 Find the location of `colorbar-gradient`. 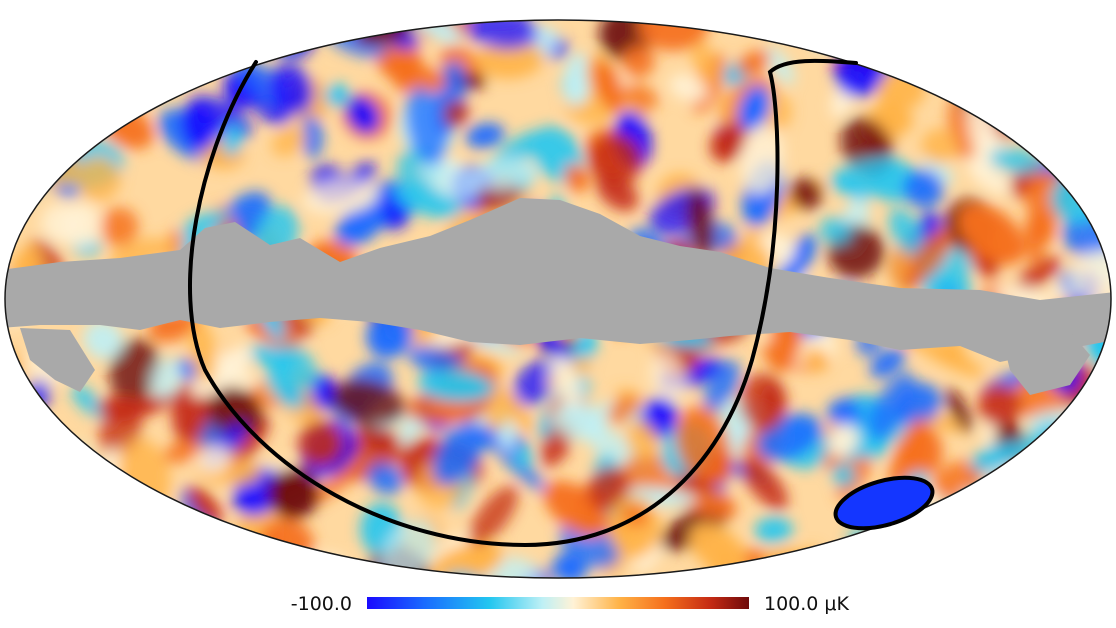

colorbar-gradient is located at coordinates (558, 603).